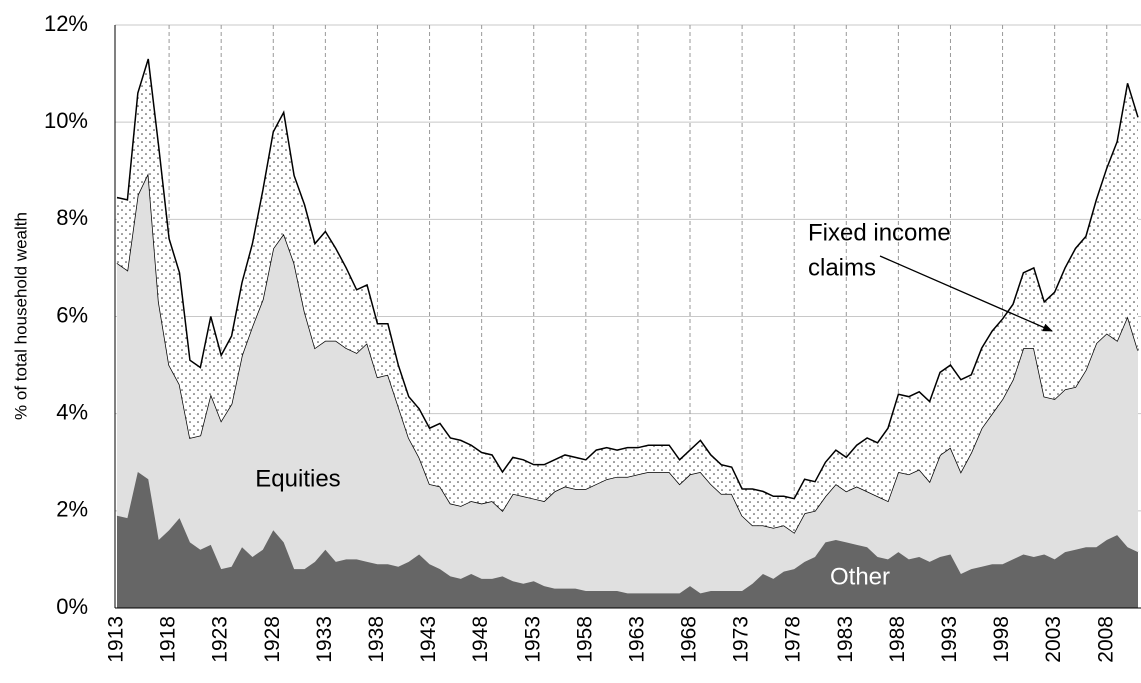 The width and height of the screenshot is (1141, 683). I want to click on y-tick-label: 8%, so click(72, 217).